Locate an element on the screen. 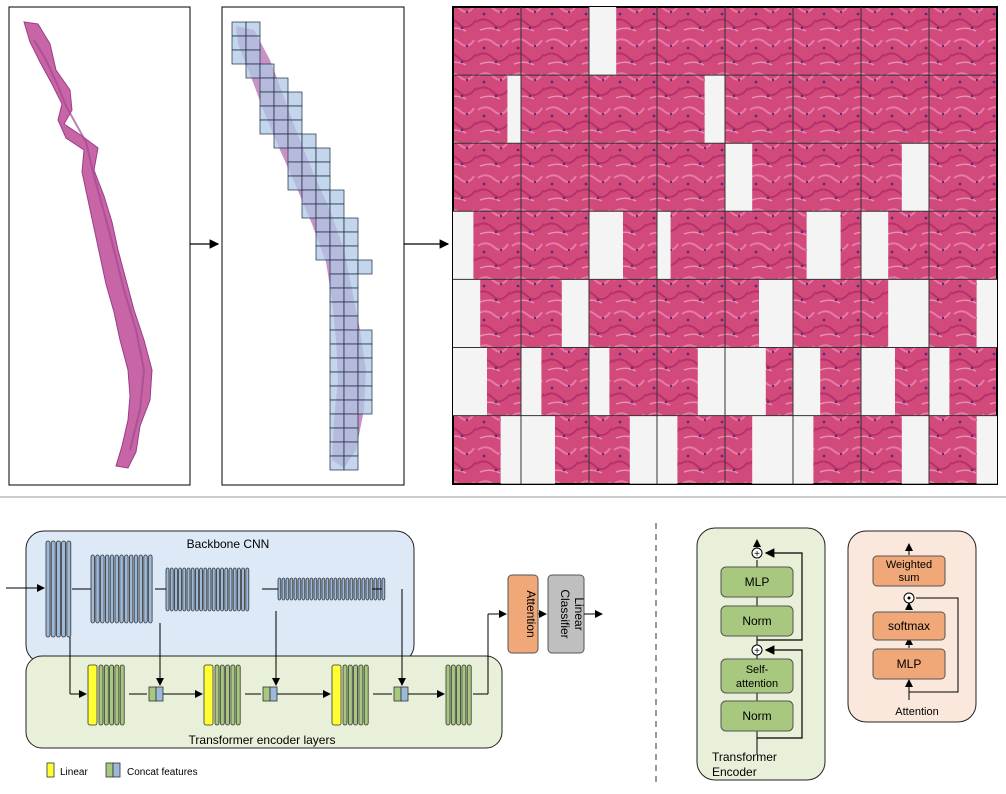 This screenshot has width=1006, height=794. concat-green is located at coordinates (266, 694).